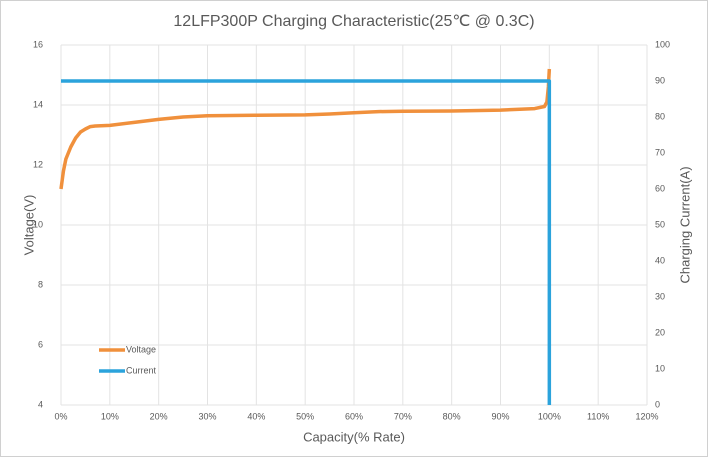 The image size is (708, 457). Describe the element at coordinates (660, 116) in the screenshot. I see `y2-tick-label: 80` at that location.